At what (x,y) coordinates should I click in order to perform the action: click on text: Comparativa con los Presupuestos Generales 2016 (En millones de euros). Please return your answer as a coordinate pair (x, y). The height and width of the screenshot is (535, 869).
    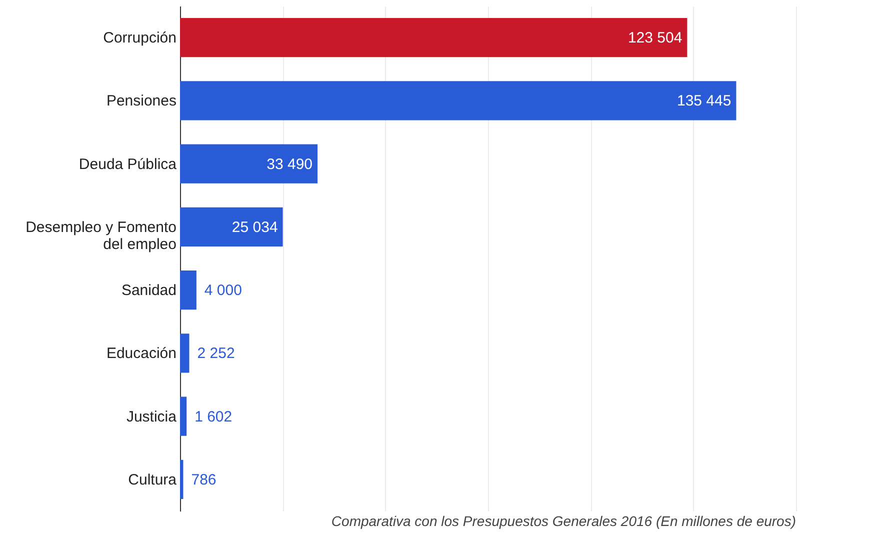
    Looking at the image, I should click on (563, 521).